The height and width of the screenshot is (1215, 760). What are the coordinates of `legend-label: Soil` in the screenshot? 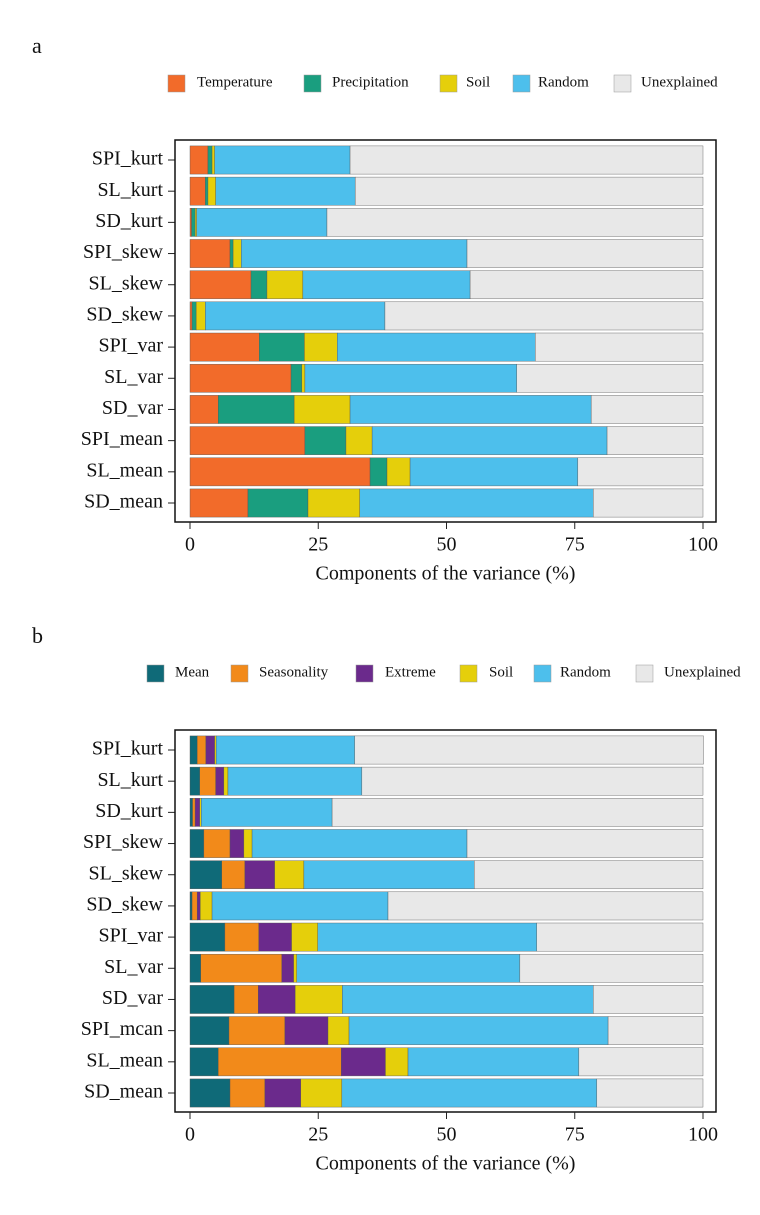 It's located at (478, 82).